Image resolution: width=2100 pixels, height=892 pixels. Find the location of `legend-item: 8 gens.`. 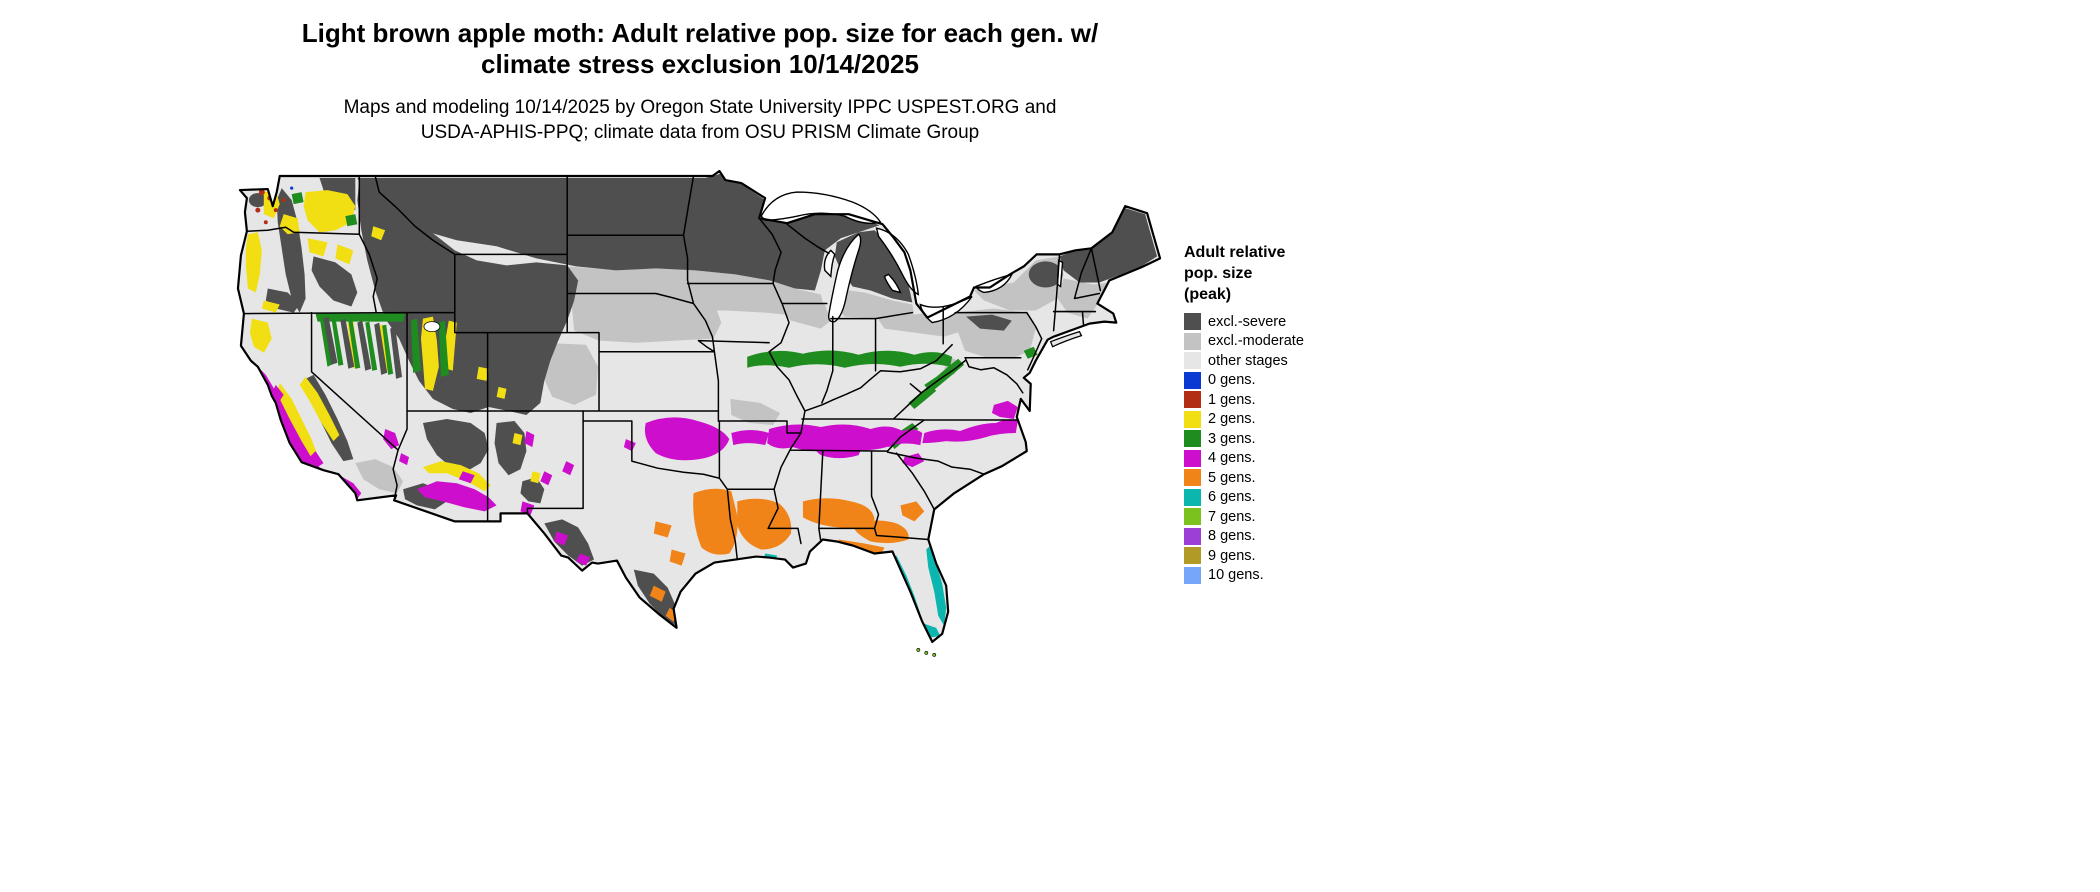

legend-item: 8 gens. is located at coordinates (1274, 537).